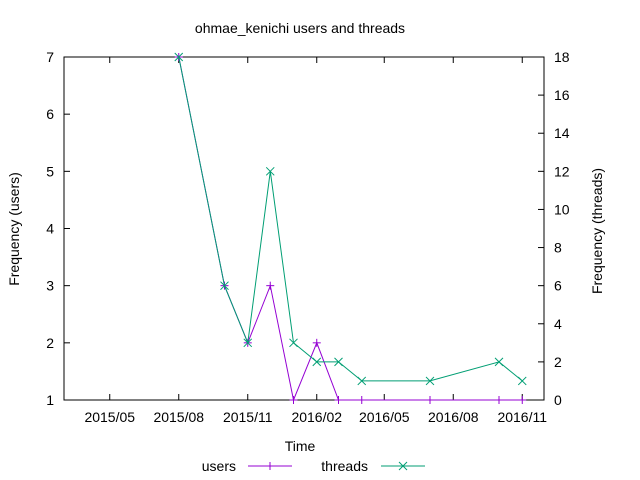 This screenshot has width=640, height=480. What do you see at coordinates (300, 28) in the screenshot?
I see `chart-title: ohmae_kenichi users and threads` at bounding box center [300, 28].